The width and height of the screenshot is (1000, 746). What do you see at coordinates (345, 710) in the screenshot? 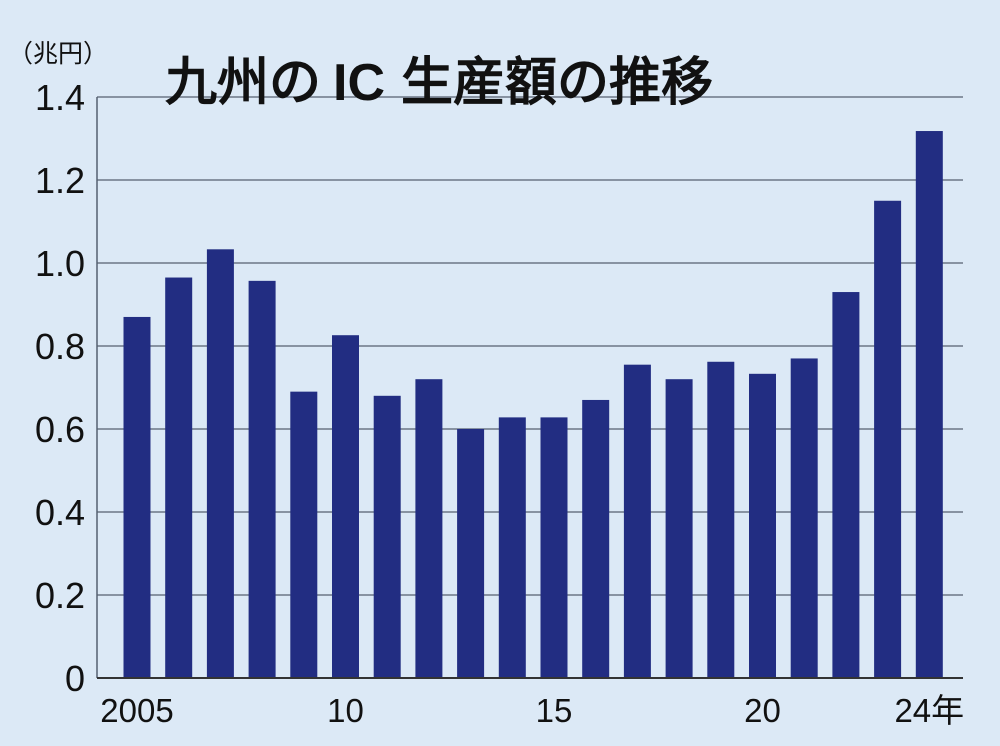
I see `x-tick-label: 10` at bounding box center [345, 710].